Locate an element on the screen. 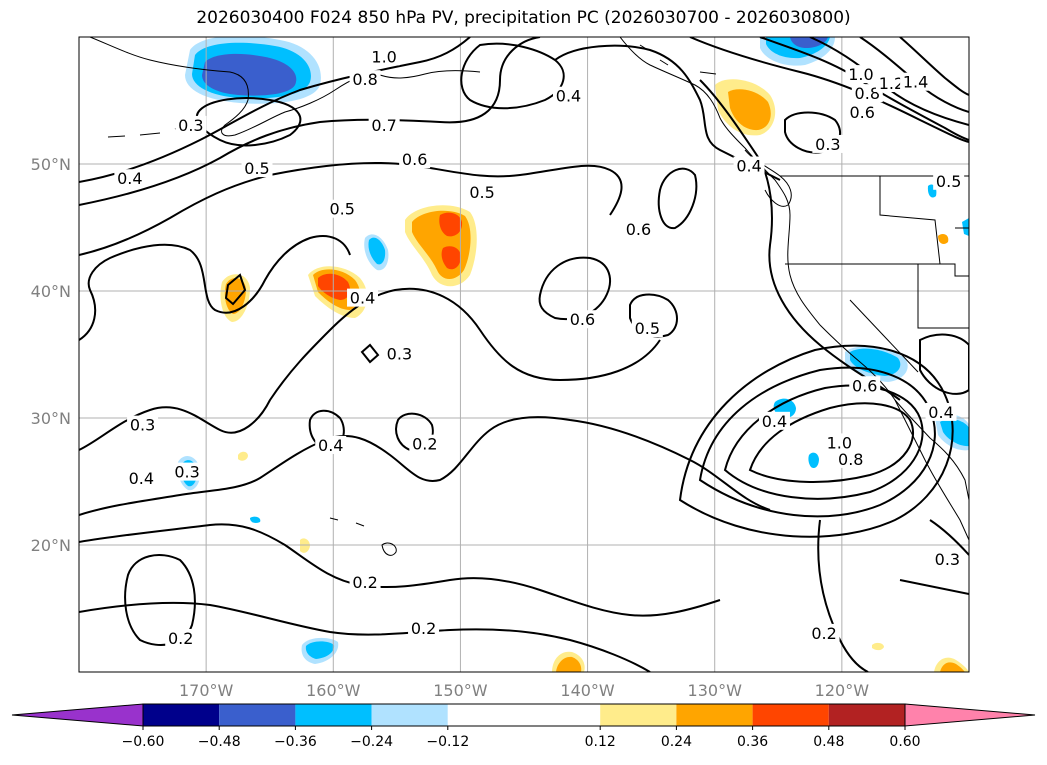 The height and width of the screenshot is (765, 1047). y-tick-label: 30°N is located at coordinates (51, 418).